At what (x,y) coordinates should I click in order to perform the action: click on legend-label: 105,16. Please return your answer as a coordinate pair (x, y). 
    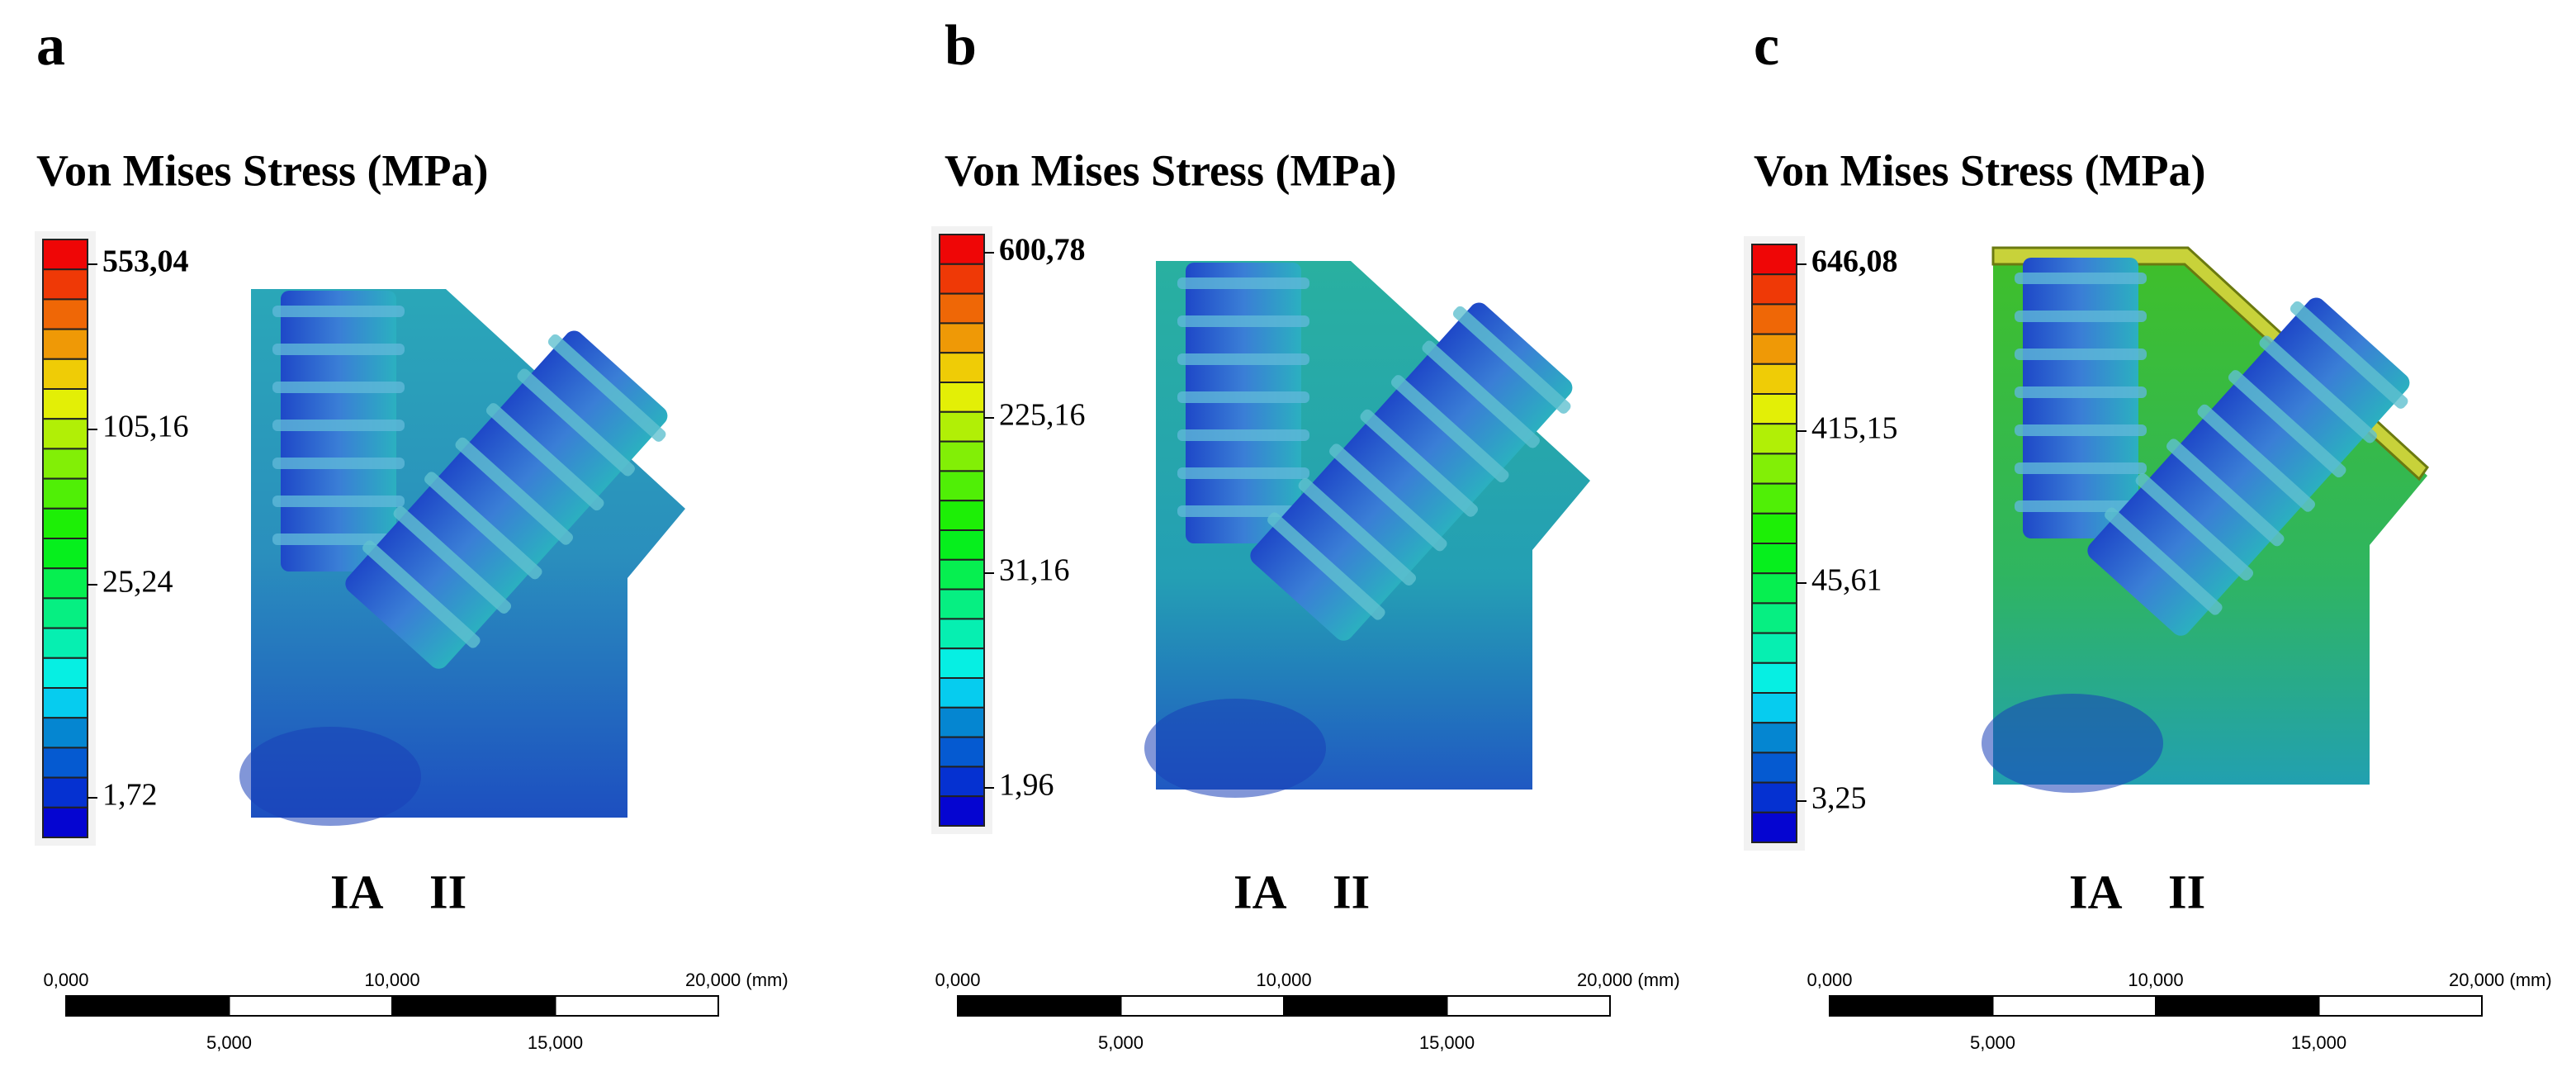
    Looking at the image, I should click on (145, 427).